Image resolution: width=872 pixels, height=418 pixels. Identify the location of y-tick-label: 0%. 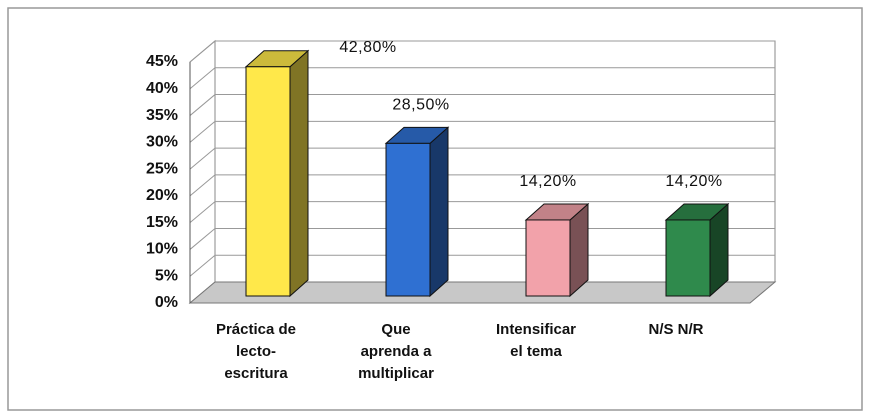
(166, 302).